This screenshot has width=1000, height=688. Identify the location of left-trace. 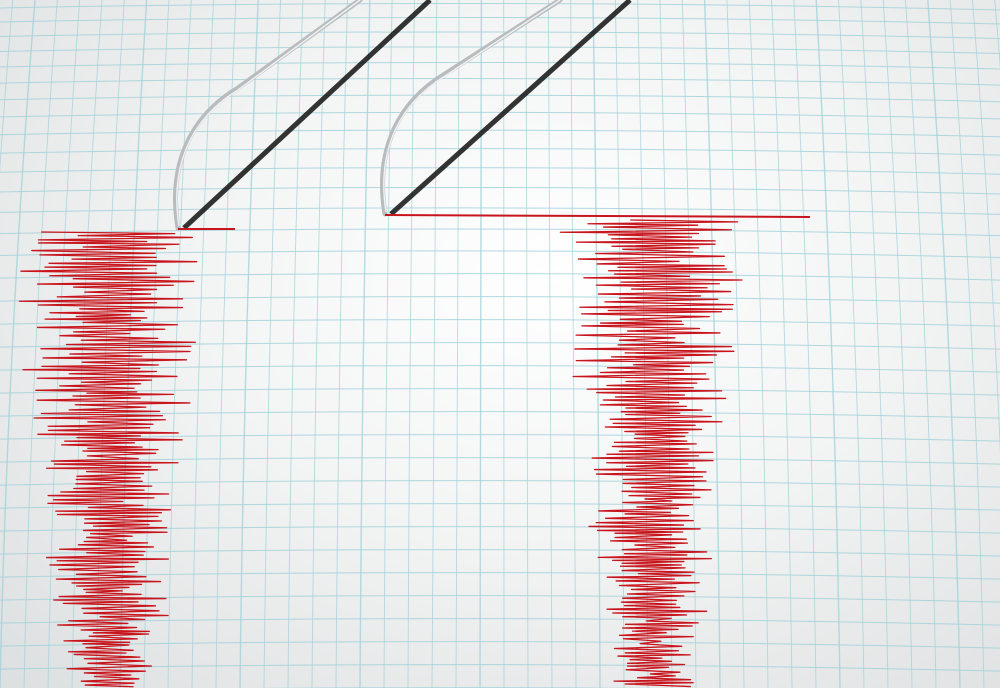
(108, 459).